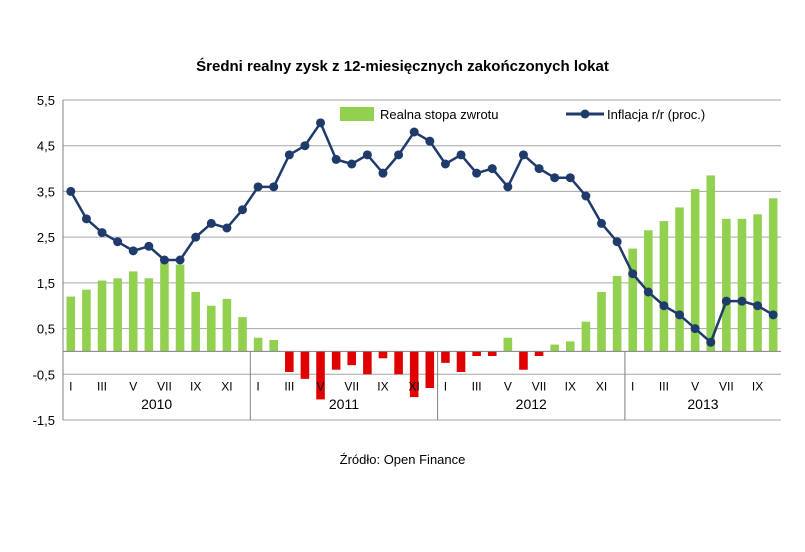  What do you see at coordinates (46, 146) in the screenshot?
I see `y-tick-label: 4,5` at bounding box center [46, 146].